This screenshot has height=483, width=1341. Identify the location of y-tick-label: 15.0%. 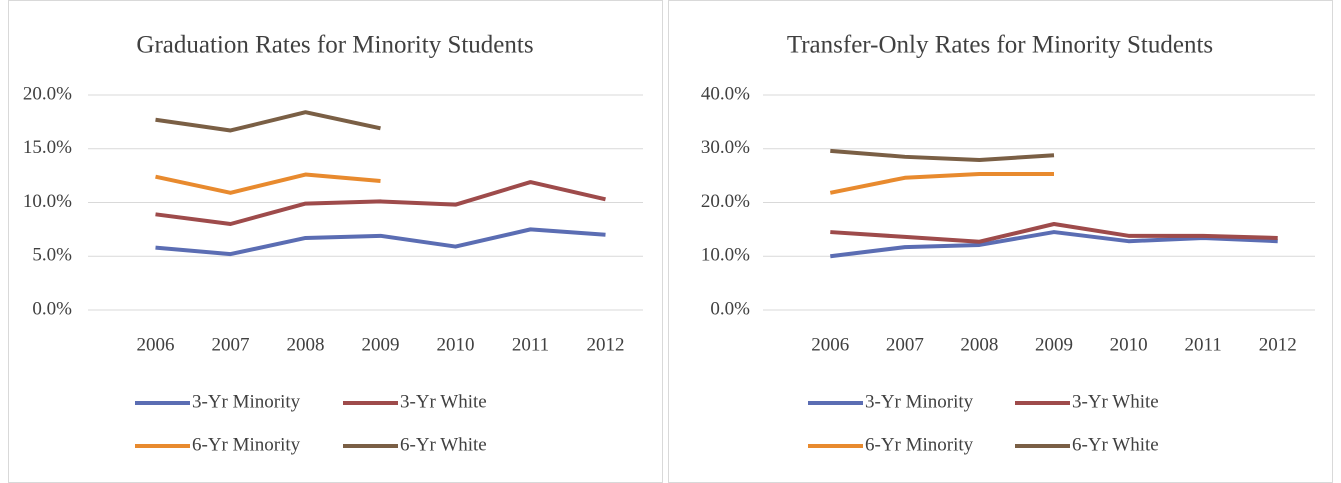
(47, 147).